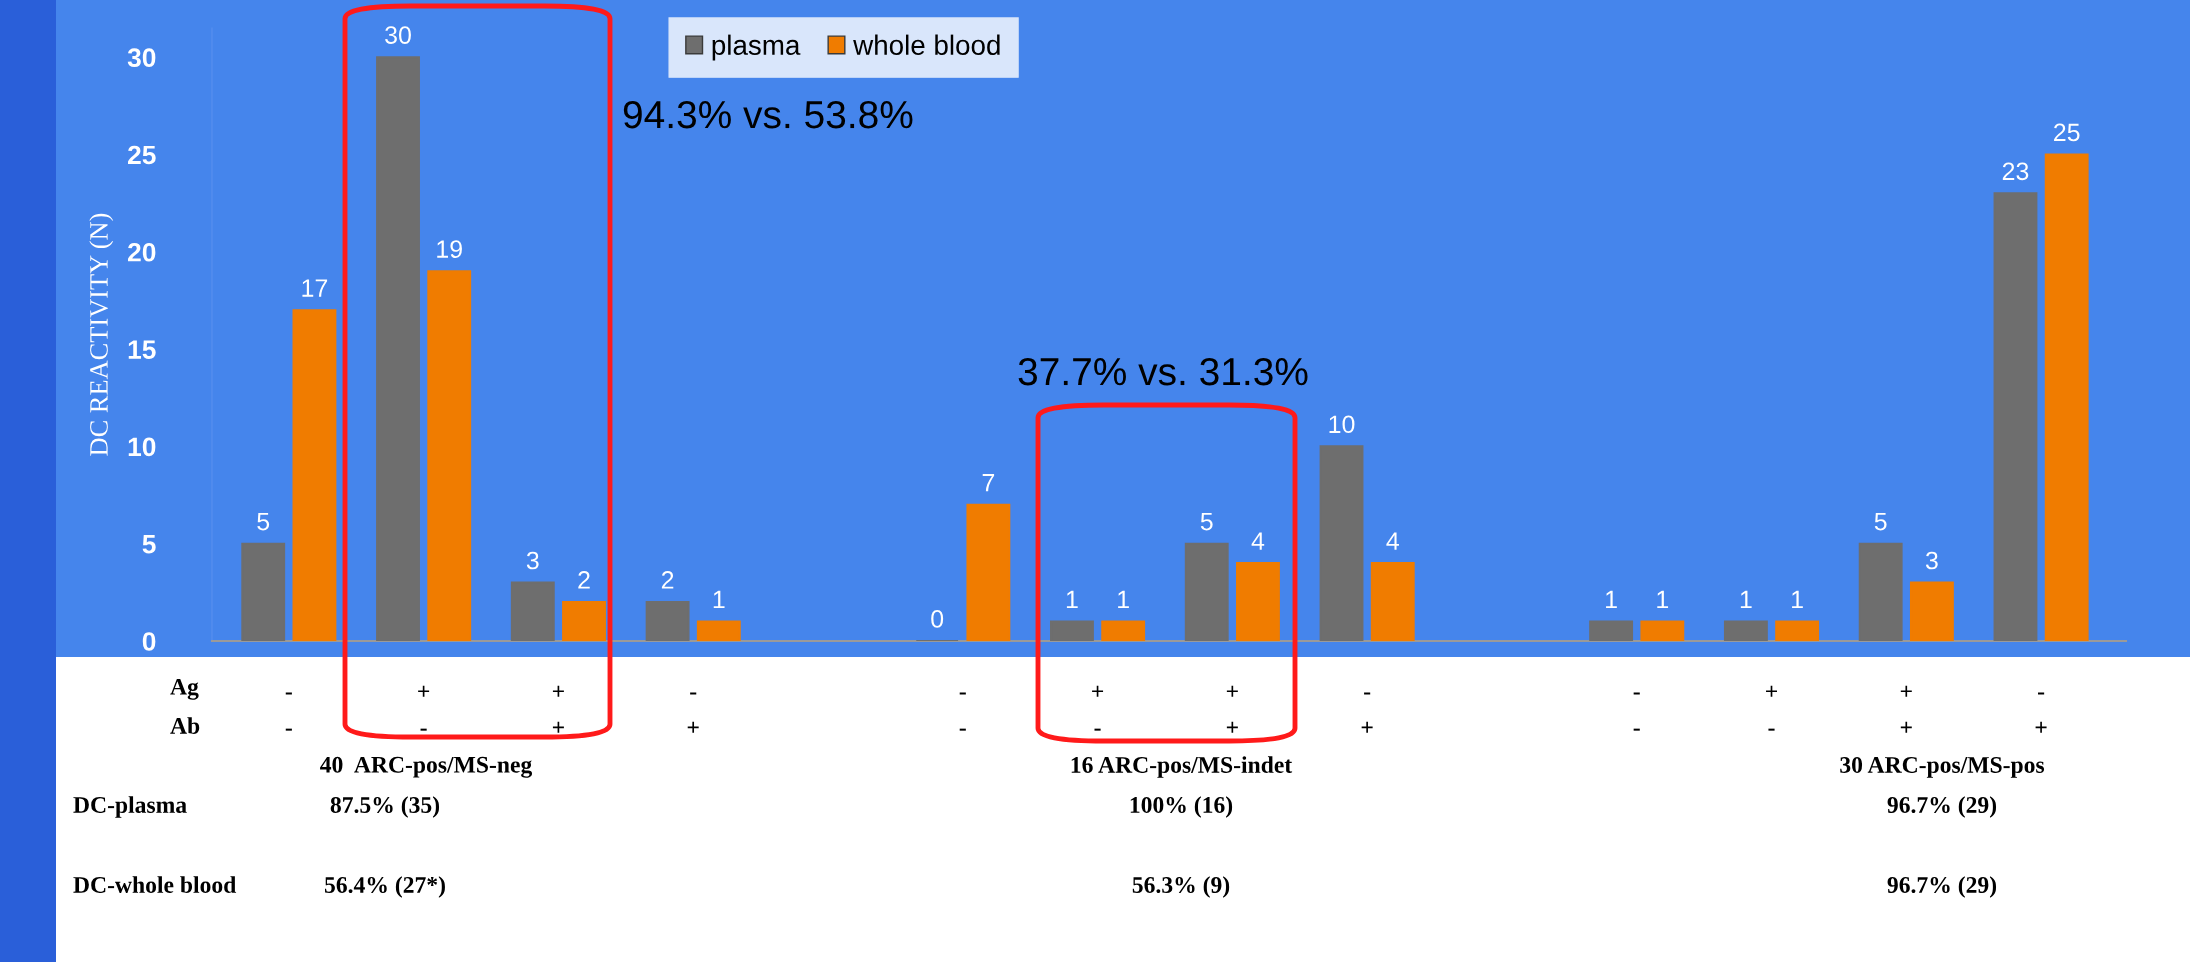 The height and width of the screenshot is (962, 2190). What do you see at coordinates (149, 544) in the screenshot?
I see `y-tick-label: 5` at bounding box center [149, 544].